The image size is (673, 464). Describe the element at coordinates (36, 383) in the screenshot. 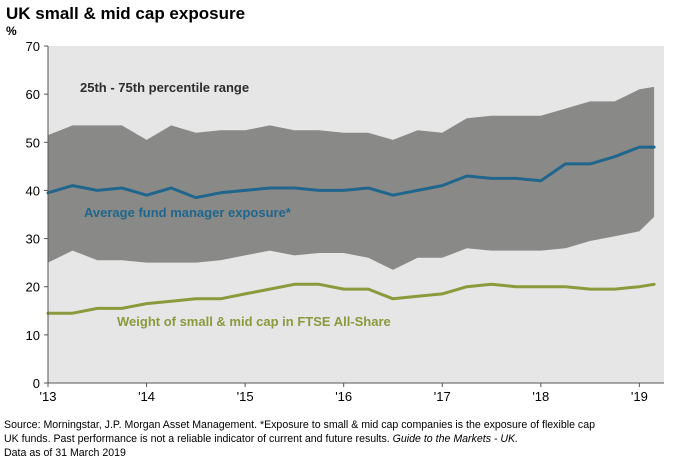

I see `y-tick-label: 0` at that location.